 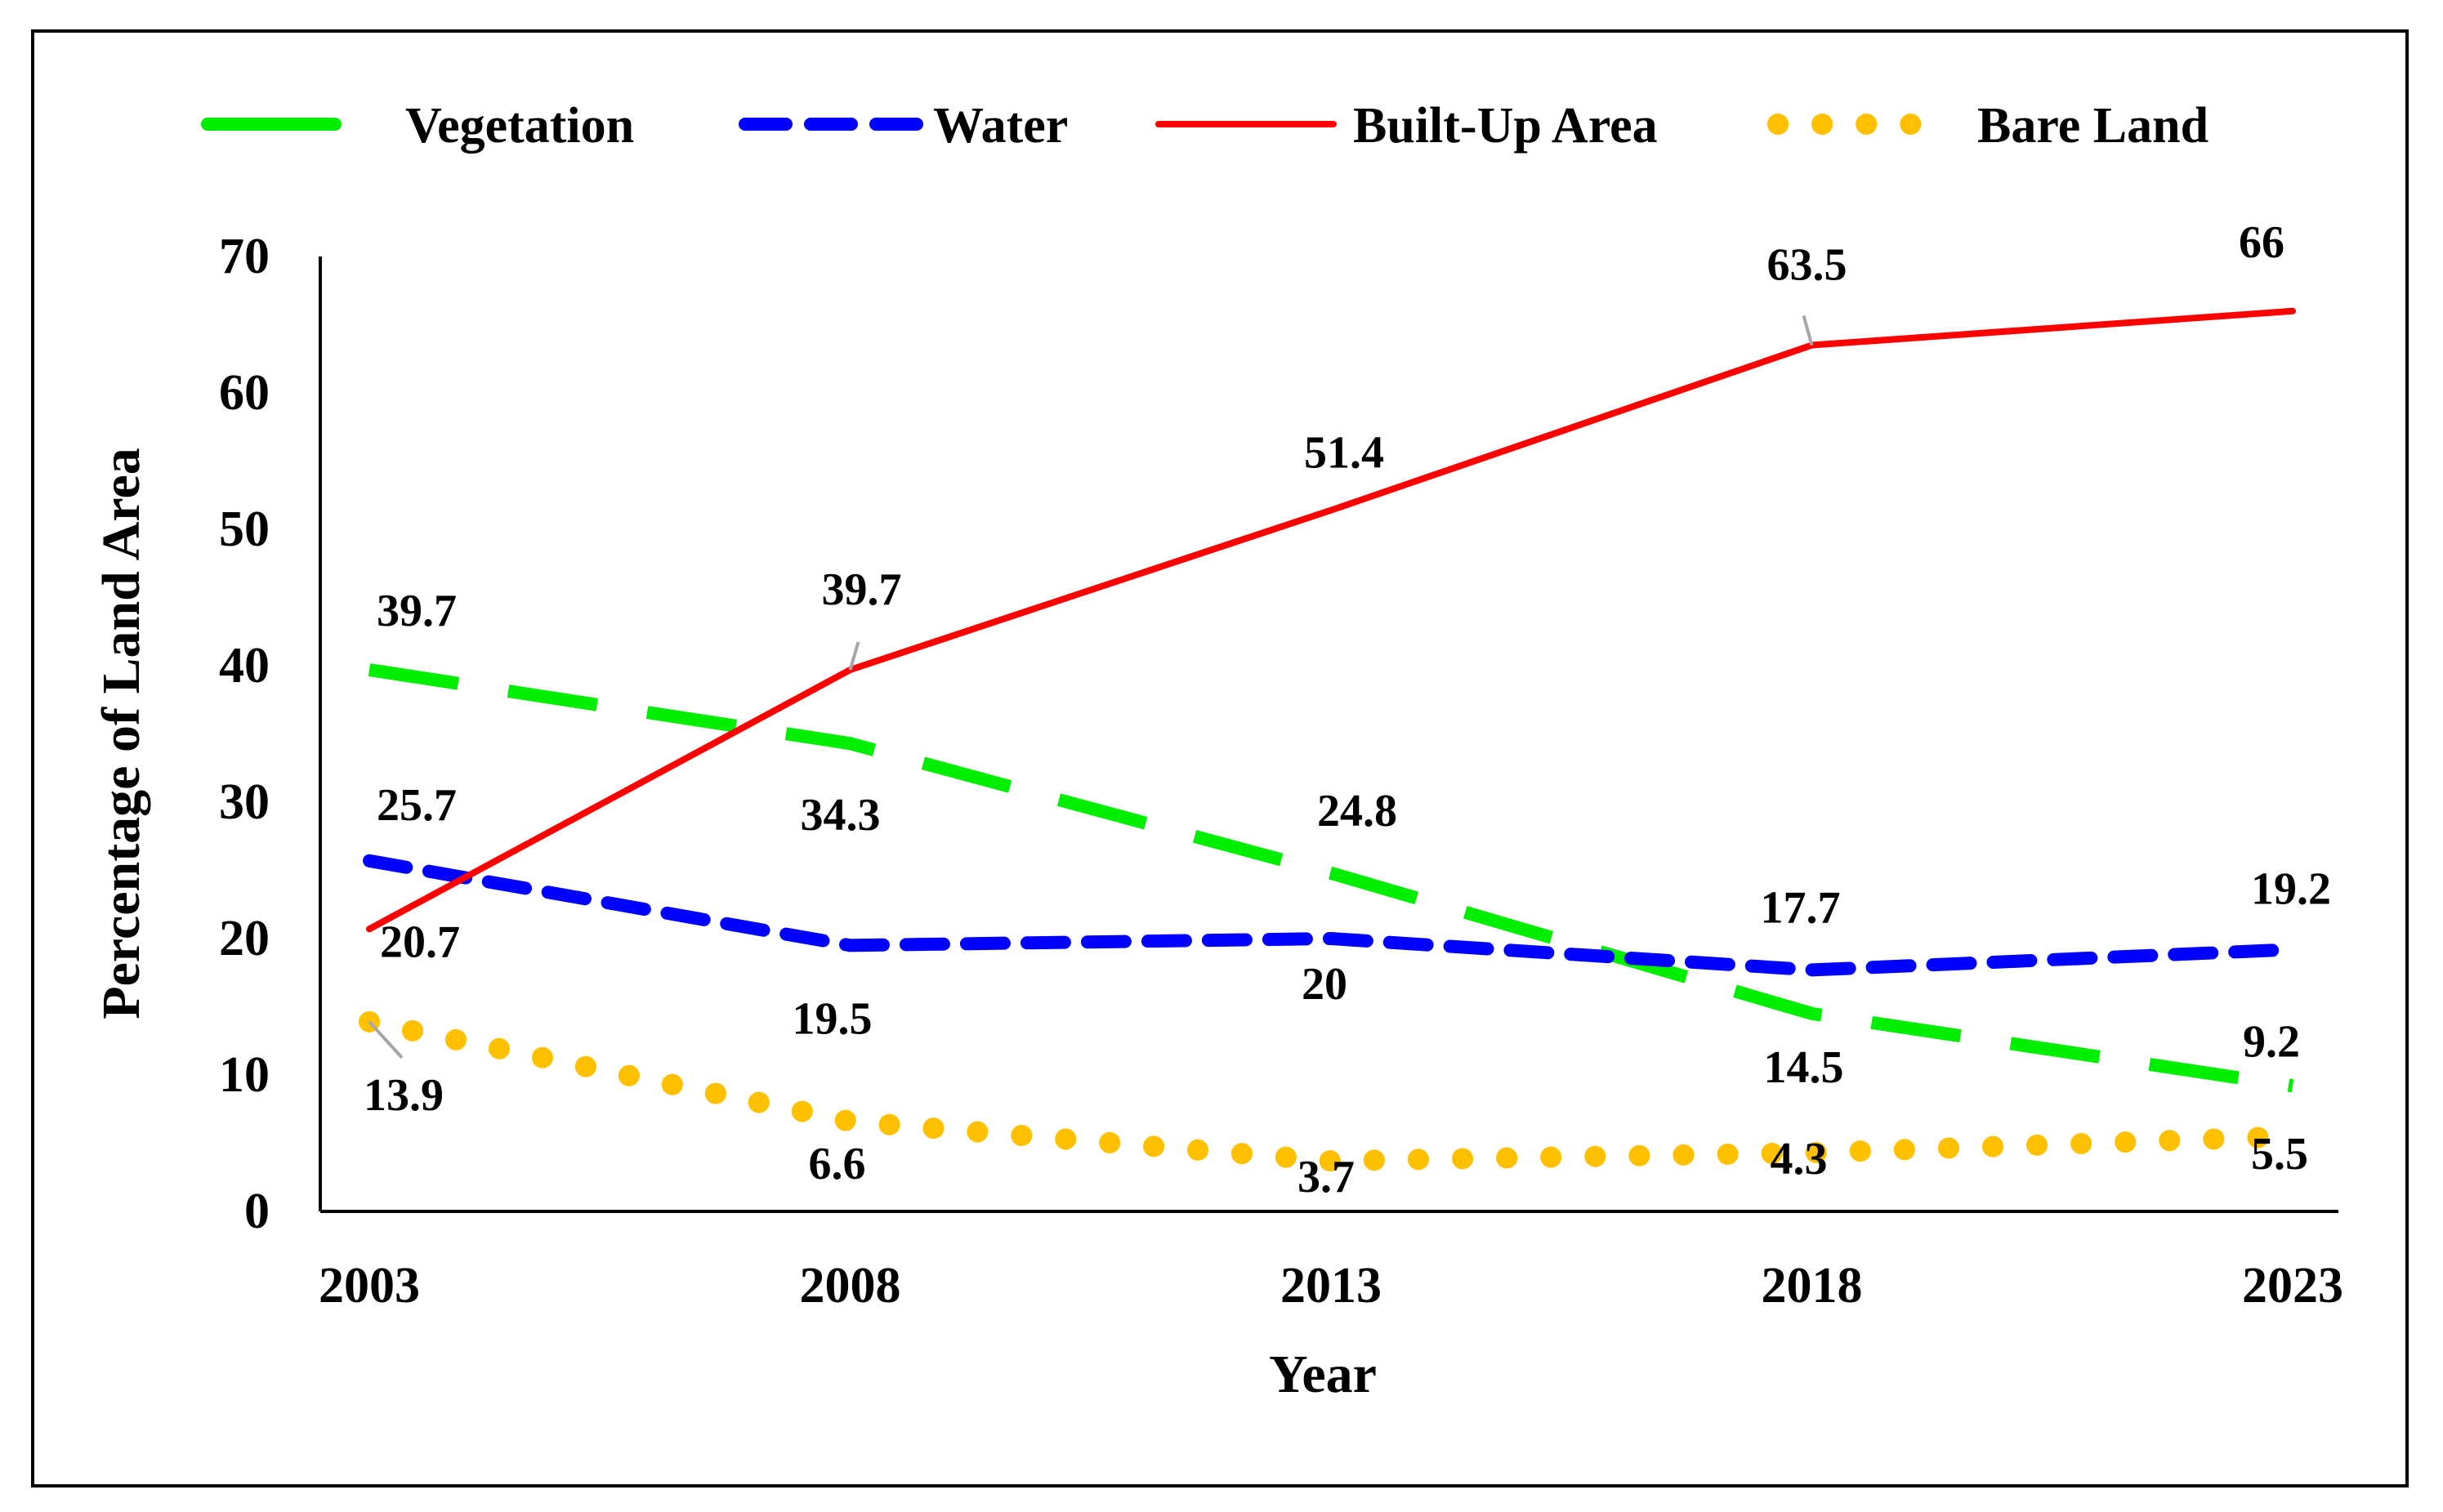 What do you see at coordinates (369, 1286) in the screenshot?
I see `x-tick-label: 2003` at bounding box center [369, 1286].